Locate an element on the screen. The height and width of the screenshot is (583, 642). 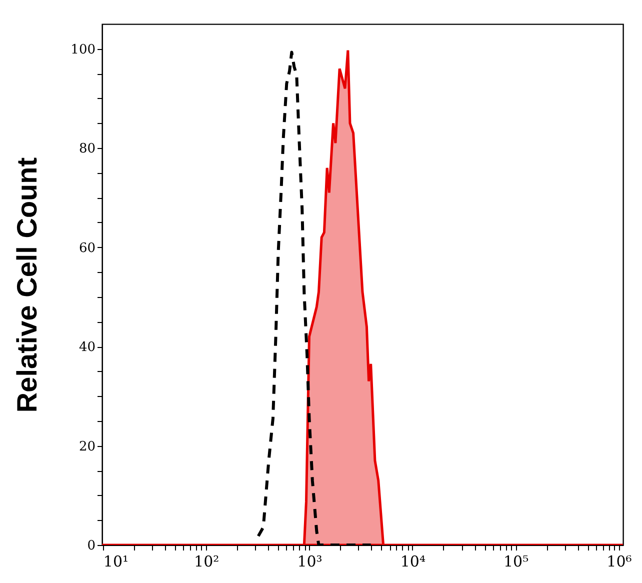
x-tick-label: 10⁴ is located at coordinates (413, 561).